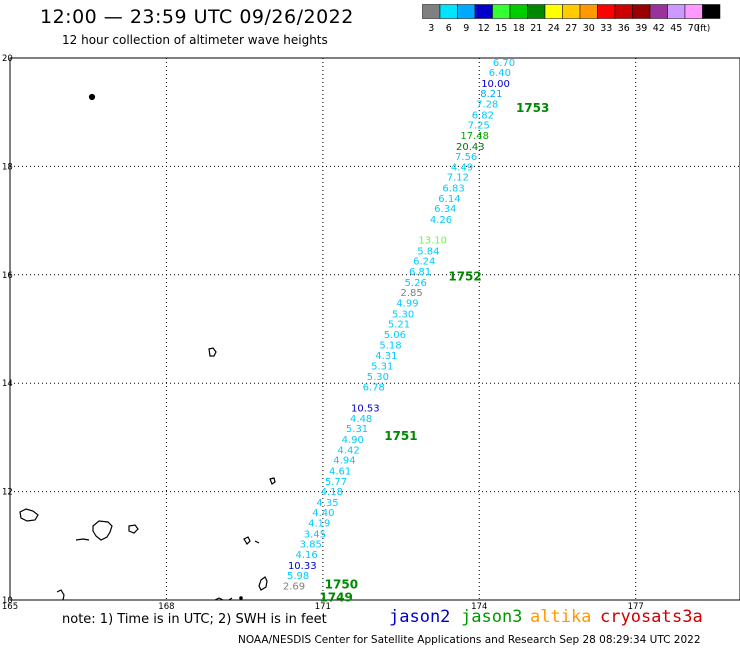  What do you see at coordinates (7, 384) in the screenshot?
I see `latitude-tick-label: 14` at bounding box center [7, 384].